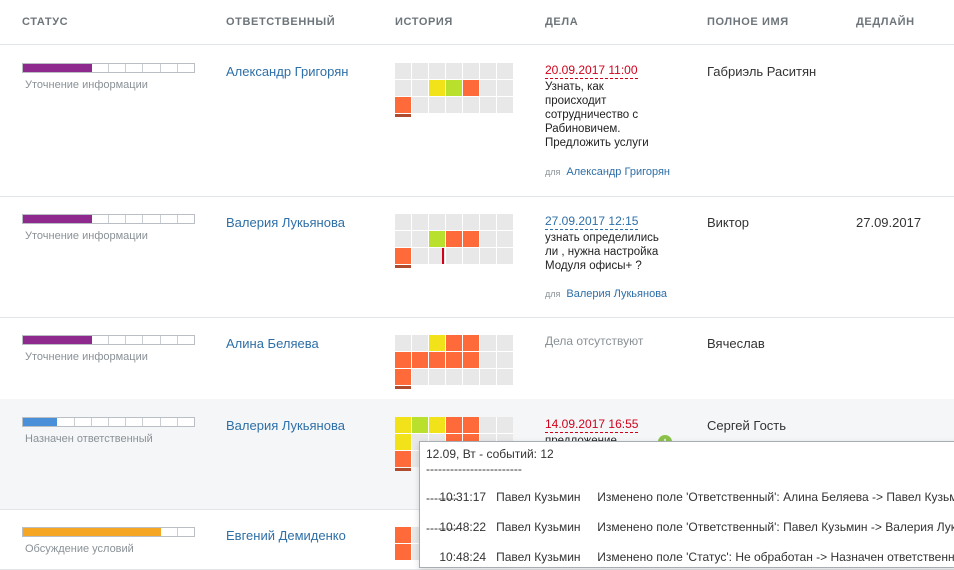 This screenshot has width=954, height=570. I want to click on task-assignee-link: Валерия Лукьянова, so click(617, 294).